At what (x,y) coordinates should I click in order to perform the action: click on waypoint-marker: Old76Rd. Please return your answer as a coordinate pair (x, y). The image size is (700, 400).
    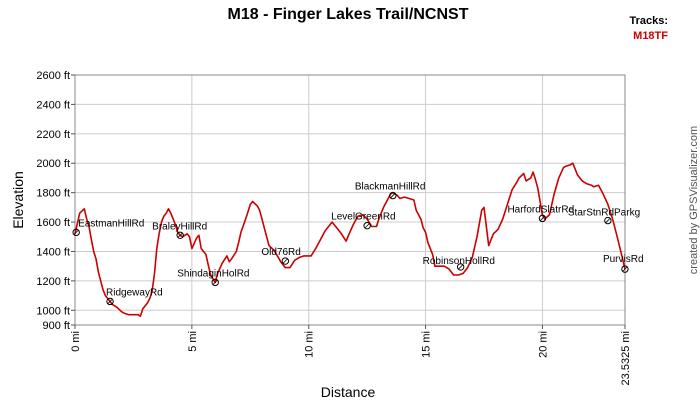
    Looking at the image, I should click on (281, 256).